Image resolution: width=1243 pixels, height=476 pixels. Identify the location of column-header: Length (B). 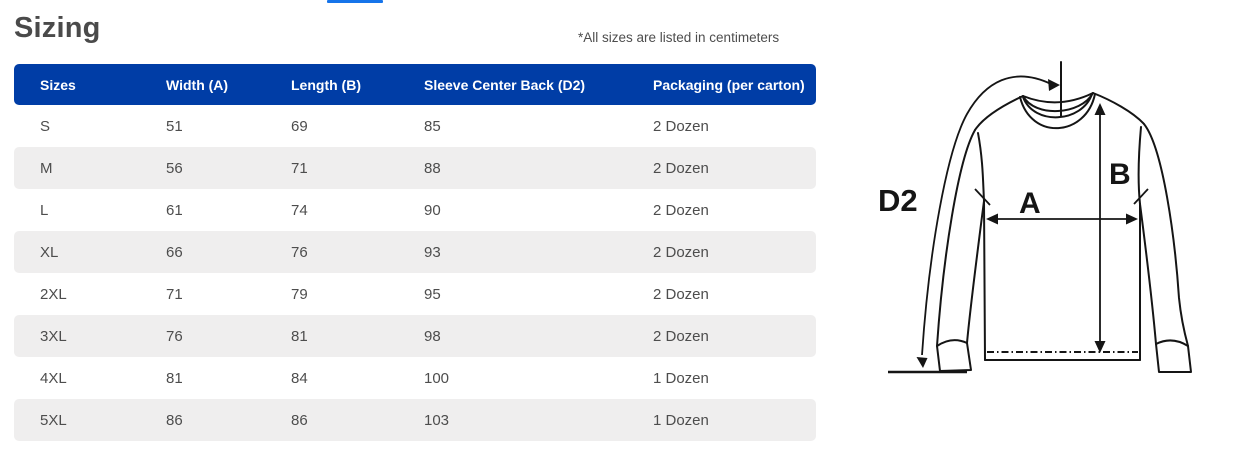
(326, 84).